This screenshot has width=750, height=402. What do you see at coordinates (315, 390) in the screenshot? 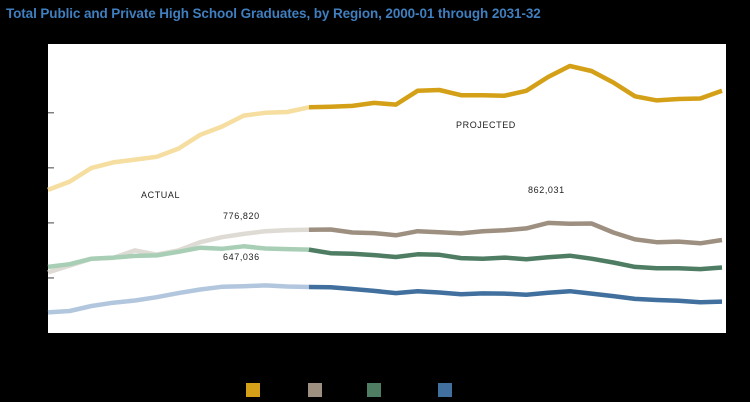
I see `legend-swatch-gray` at bounding box center [315, 390].